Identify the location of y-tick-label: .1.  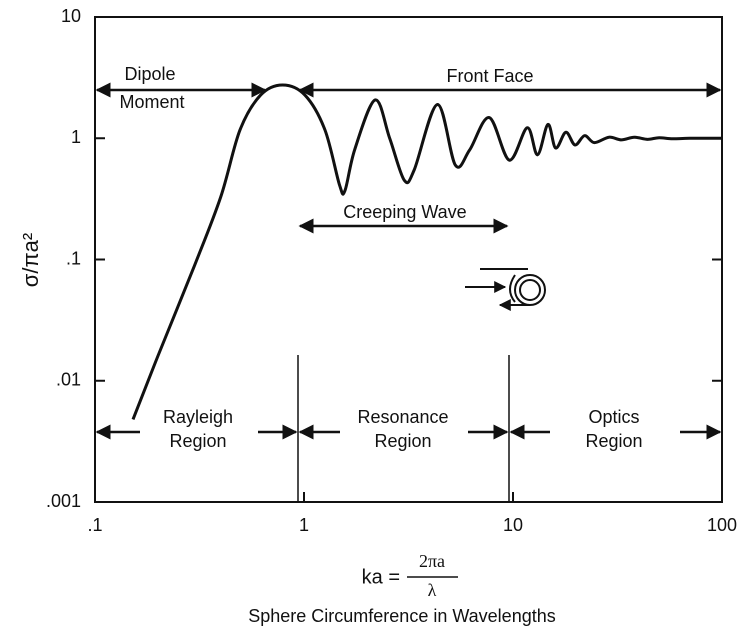
(73, 258).